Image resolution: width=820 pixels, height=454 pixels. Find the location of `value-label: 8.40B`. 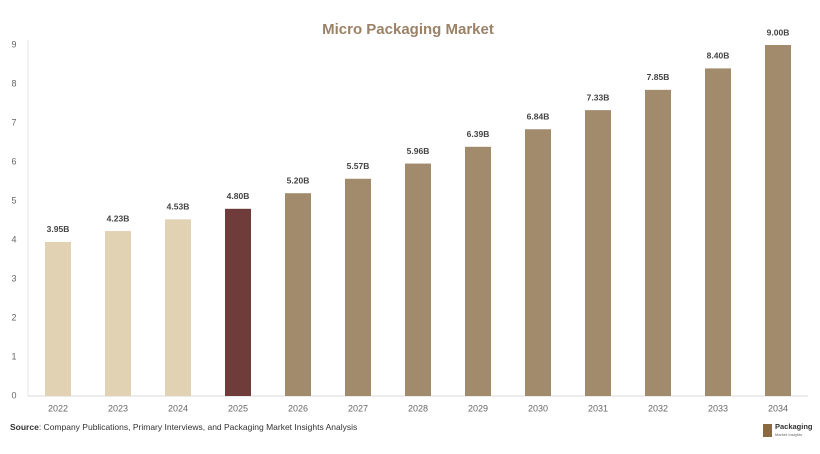

value-label: 8.40B is located at coordinates (718, 56).